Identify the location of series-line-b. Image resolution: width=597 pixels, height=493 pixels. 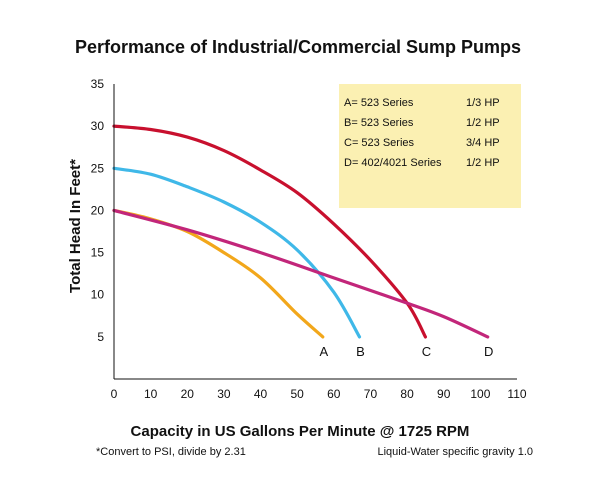
(237, 252).